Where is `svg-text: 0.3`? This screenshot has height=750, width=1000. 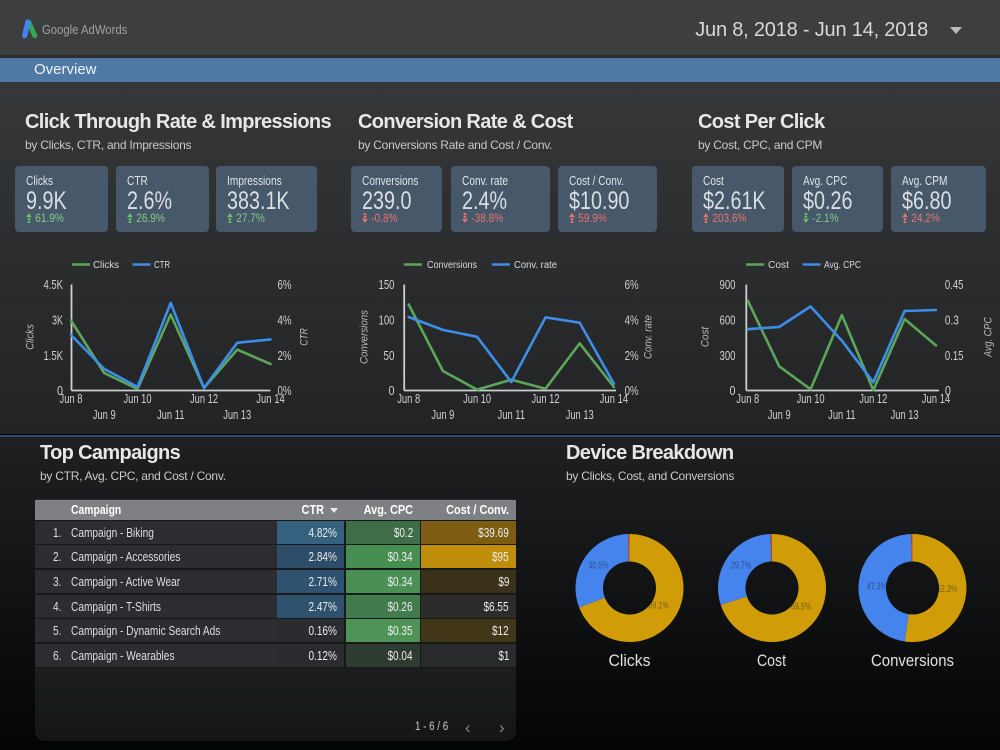
svg-text: 0.3 is located at coordinates (952, 321).